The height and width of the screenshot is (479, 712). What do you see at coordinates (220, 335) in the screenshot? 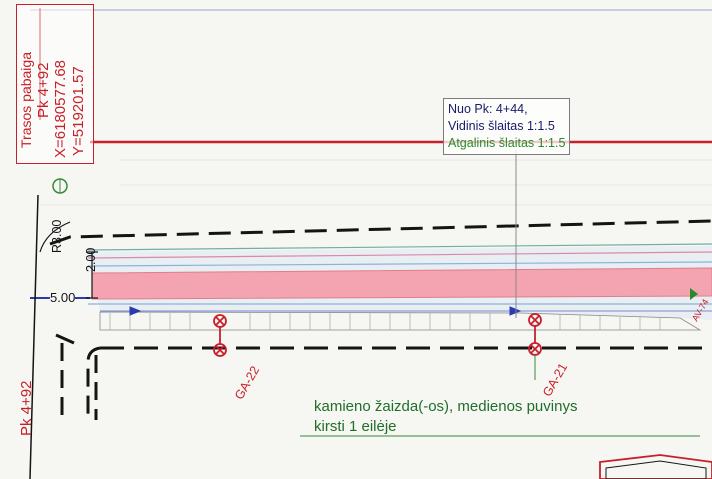
I see `tree-ga-22-symbol` at bounding box center [220, 335].